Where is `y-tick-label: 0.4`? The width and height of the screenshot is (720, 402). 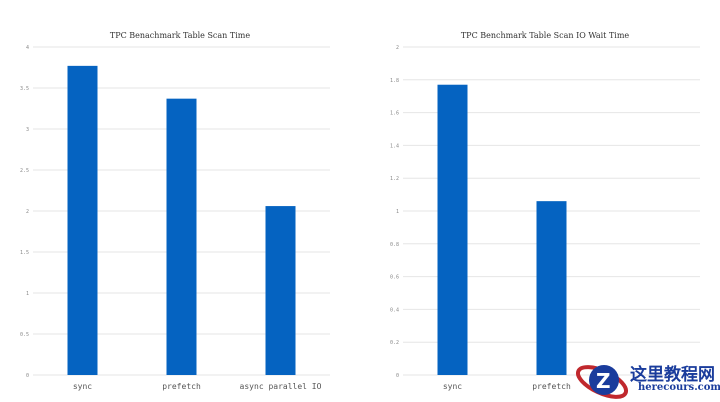 y-tick-label: 0.4 is located at coordinates (394, 310).